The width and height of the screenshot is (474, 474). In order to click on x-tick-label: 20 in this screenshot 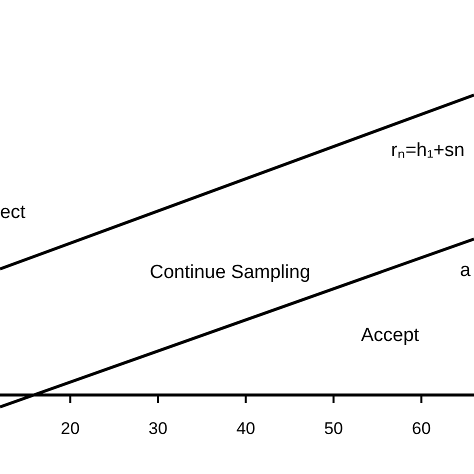, I will do `click(70, 428)`.